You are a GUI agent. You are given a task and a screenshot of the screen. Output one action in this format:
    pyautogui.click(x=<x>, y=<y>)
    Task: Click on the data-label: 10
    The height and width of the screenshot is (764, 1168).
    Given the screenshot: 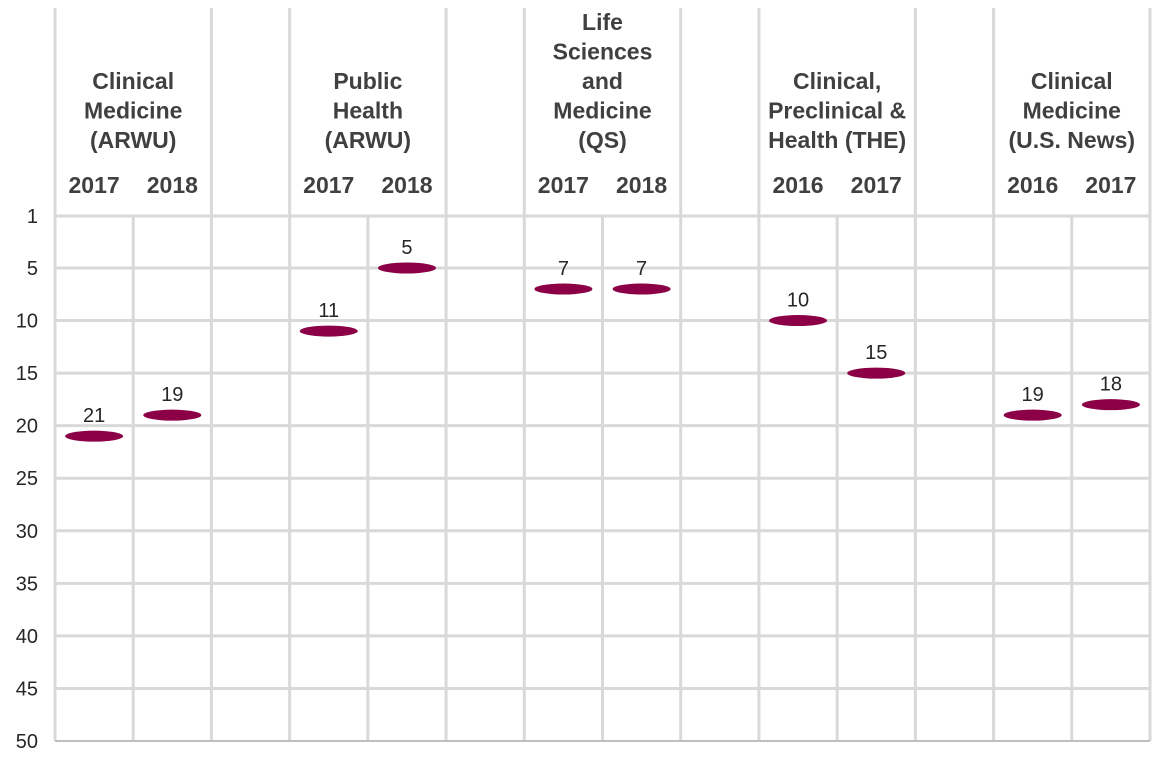 What is the action you would take?
    pyautogui.click(x=798, y=301)
    